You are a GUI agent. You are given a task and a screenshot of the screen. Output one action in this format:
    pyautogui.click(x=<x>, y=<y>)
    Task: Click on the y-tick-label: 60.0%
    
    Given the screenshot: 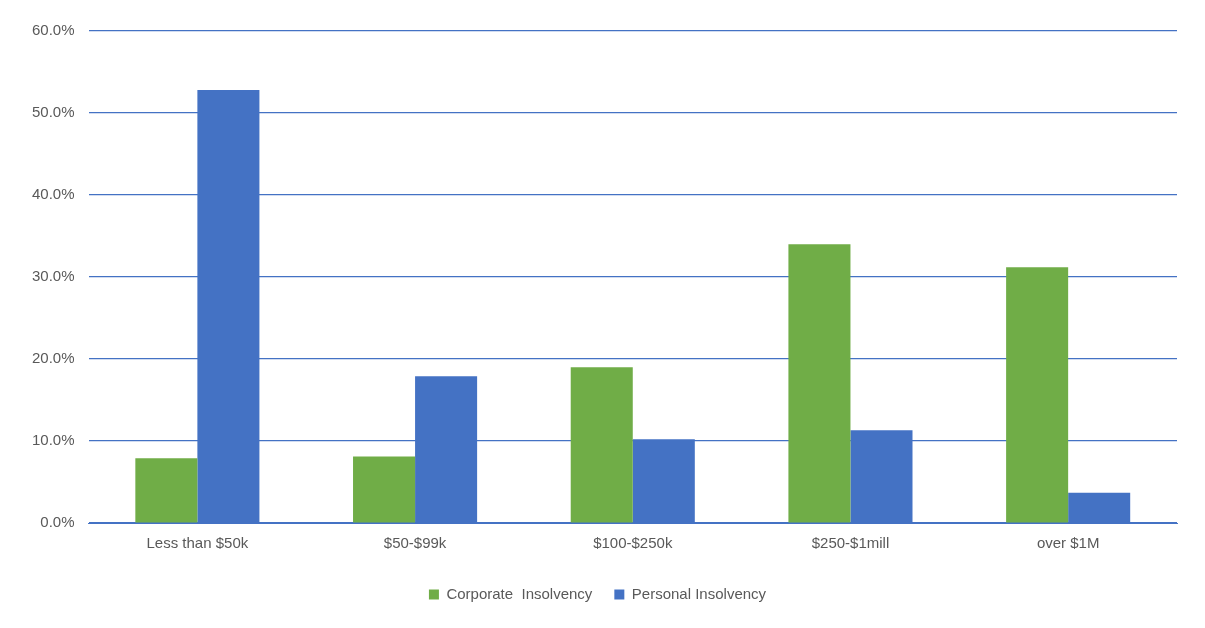 What is the action you would take?
    pyautogui.click(x=53, y=30)
    